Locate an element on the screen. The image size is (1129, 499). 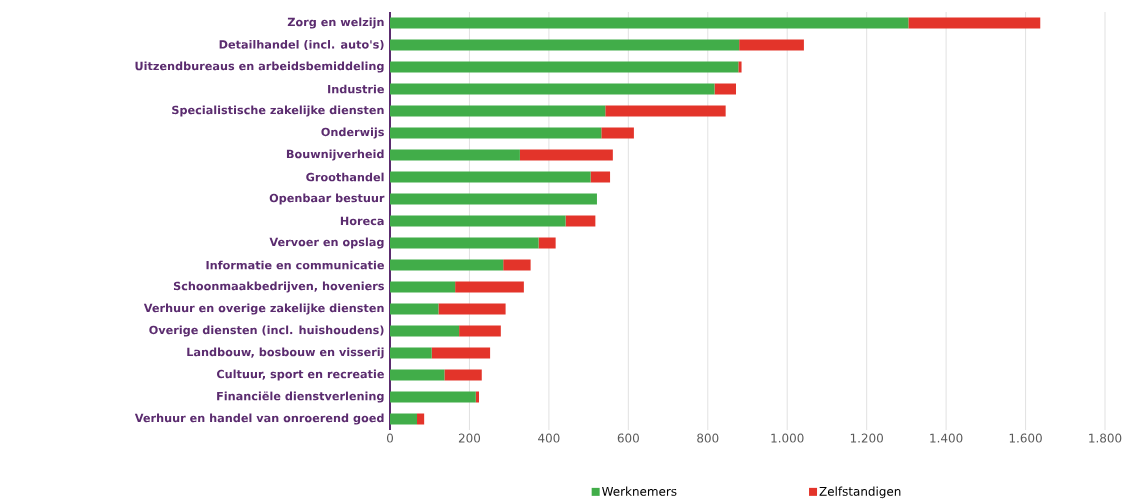
y-tick-label: Horeca is located at coordinates (362, 221).